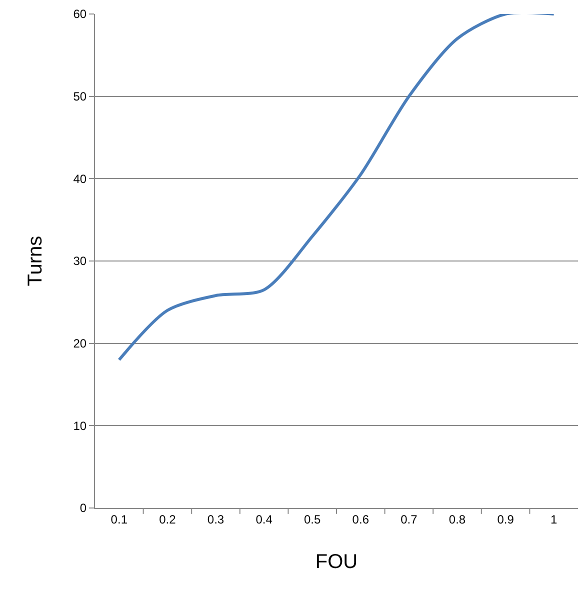 Image resolution: width=580 pixels, height=592 pixels. I want to click on x-tick-label: 0.2, so click(167, 519).